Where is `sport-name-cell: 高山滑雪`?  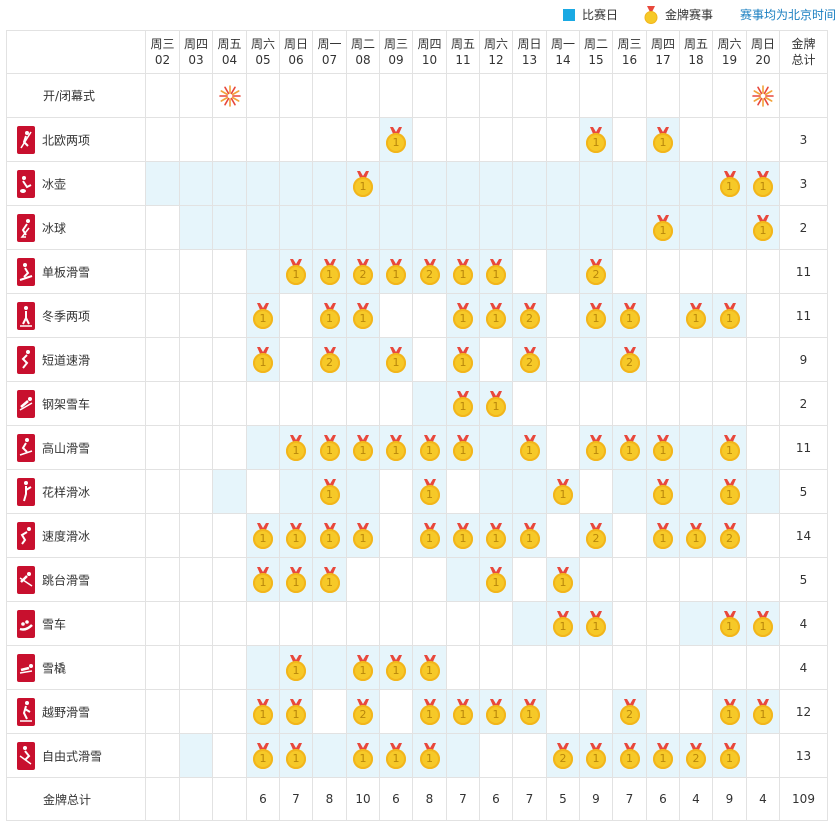 sport-name-cell: 高山滑雪 is located at coordinates (76, 447).